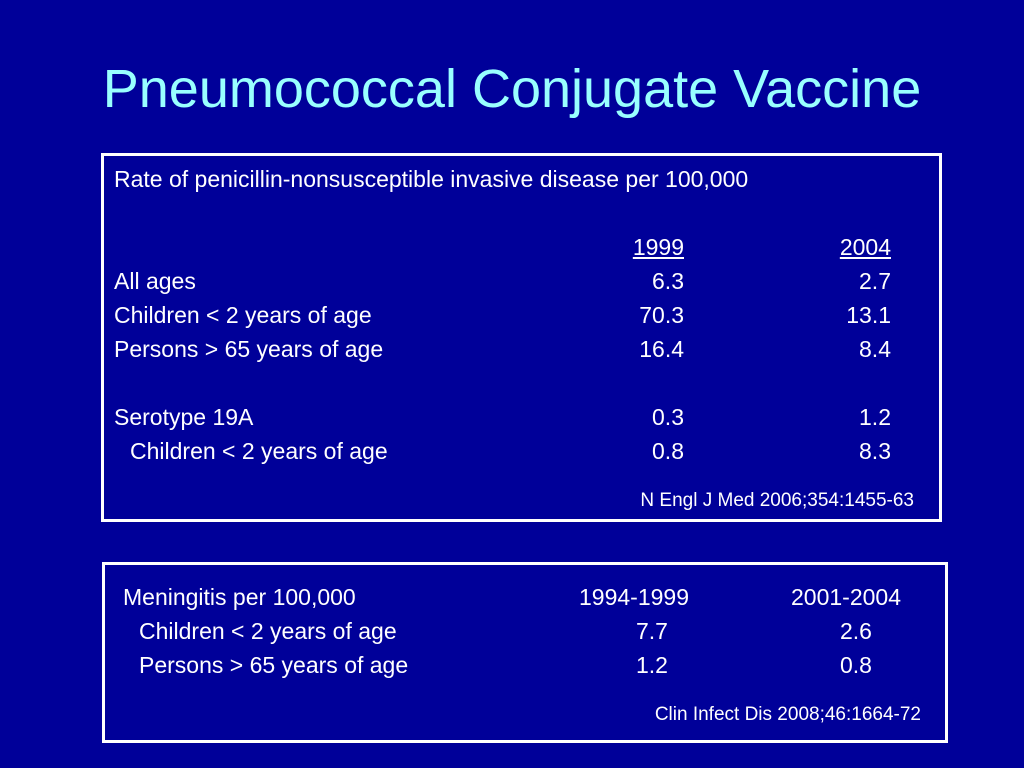 Image resolution: width=1024 pixels, height=768 pixels. Describe the element at coordinates (652, 665) in the screenshot. I see `value-1994-1999: 1.2` at that location.